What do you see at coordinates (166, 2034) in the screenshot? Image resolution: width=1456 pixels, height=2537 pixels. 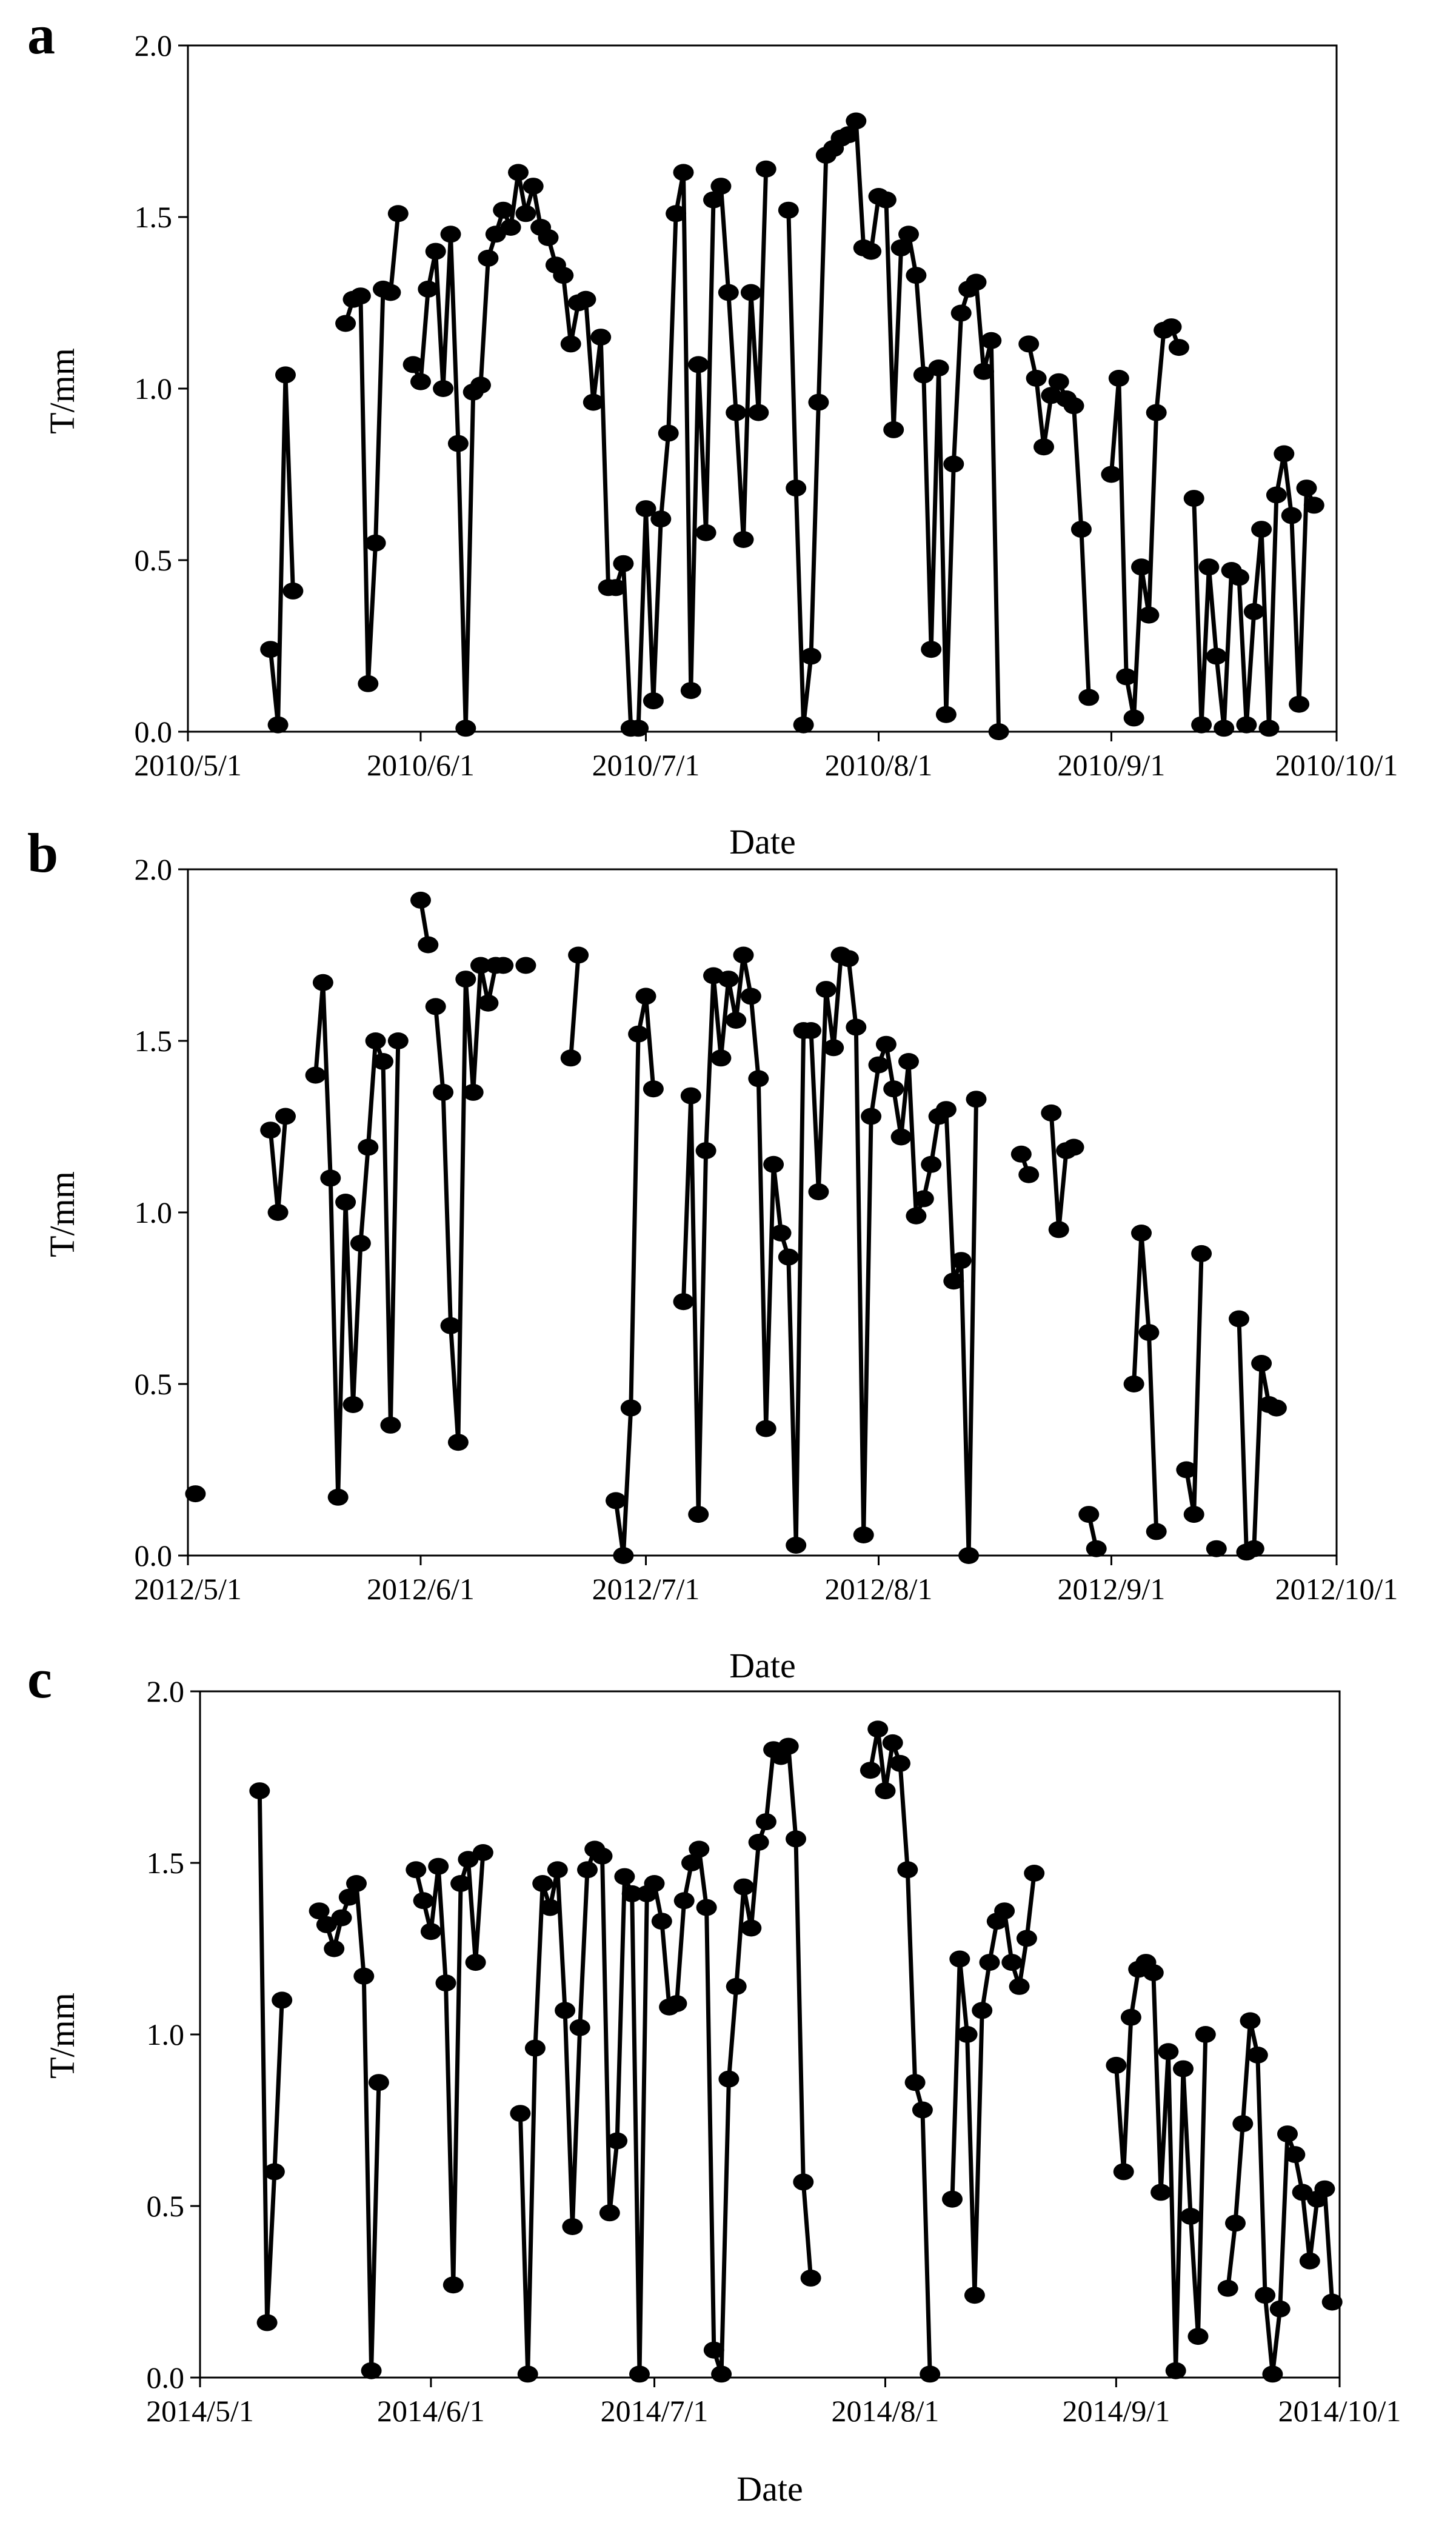 I see `panel-c-ytick-label: 1.0` at bounding box center [166, 2034].